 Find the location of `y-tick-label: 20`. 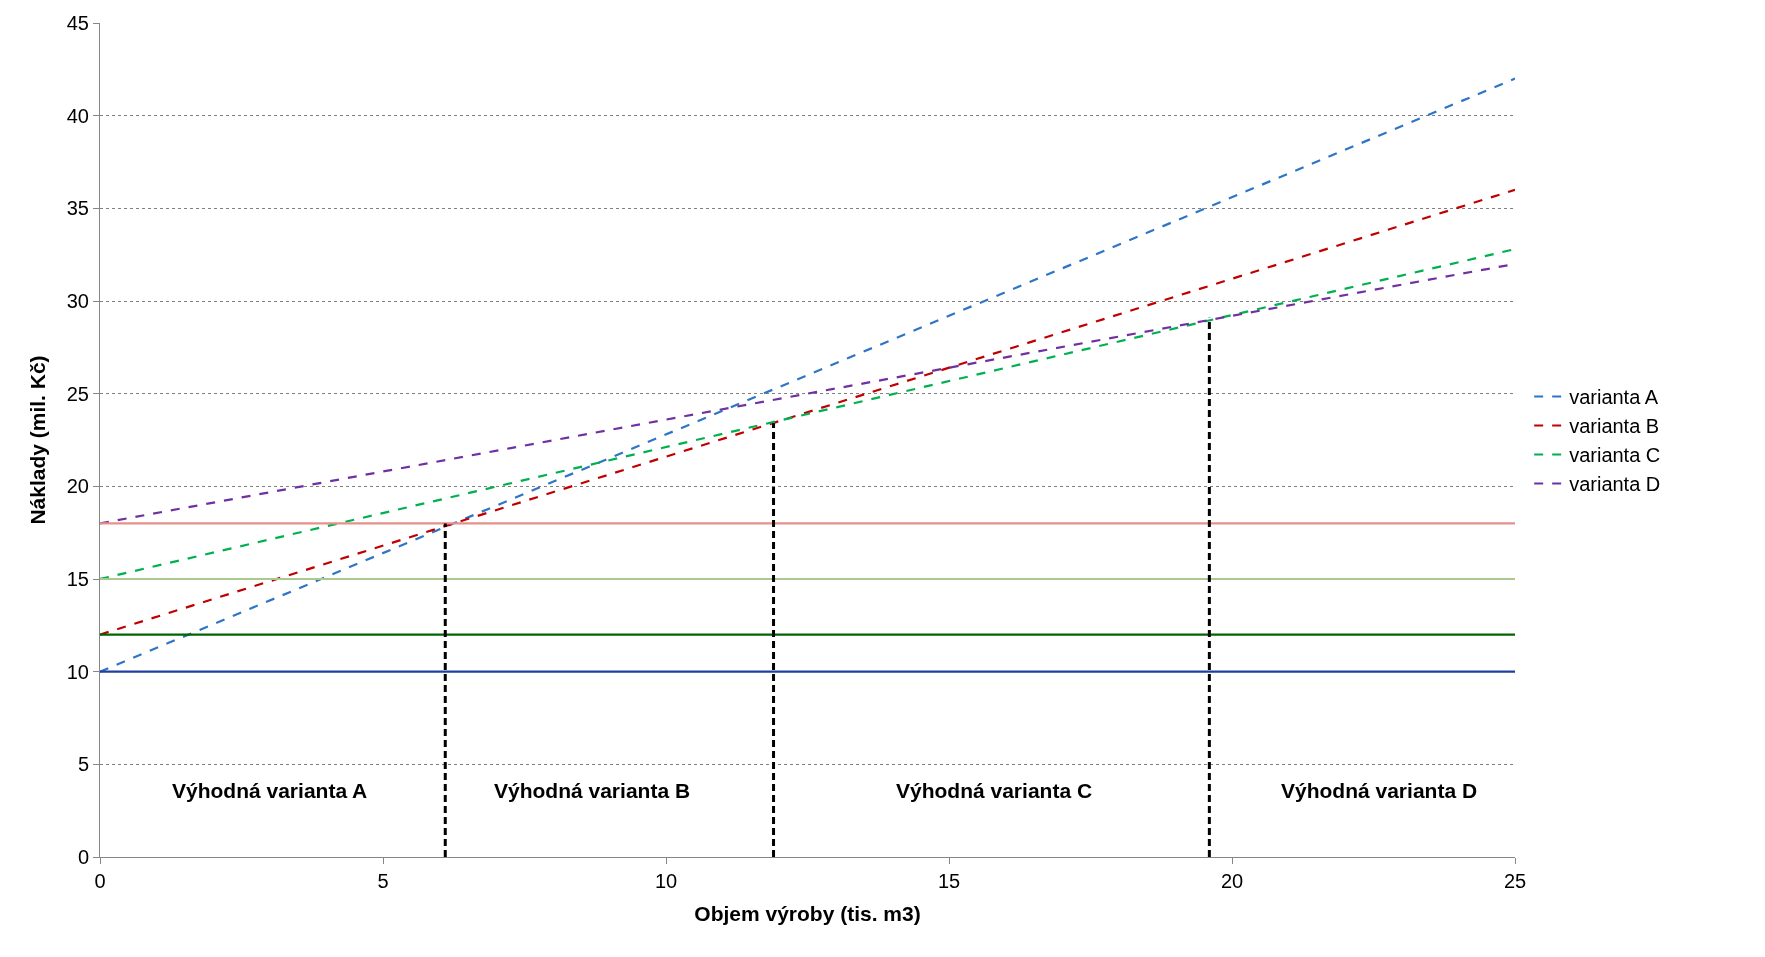

y-tick-label: 20 is located at coordinates (77, 486).